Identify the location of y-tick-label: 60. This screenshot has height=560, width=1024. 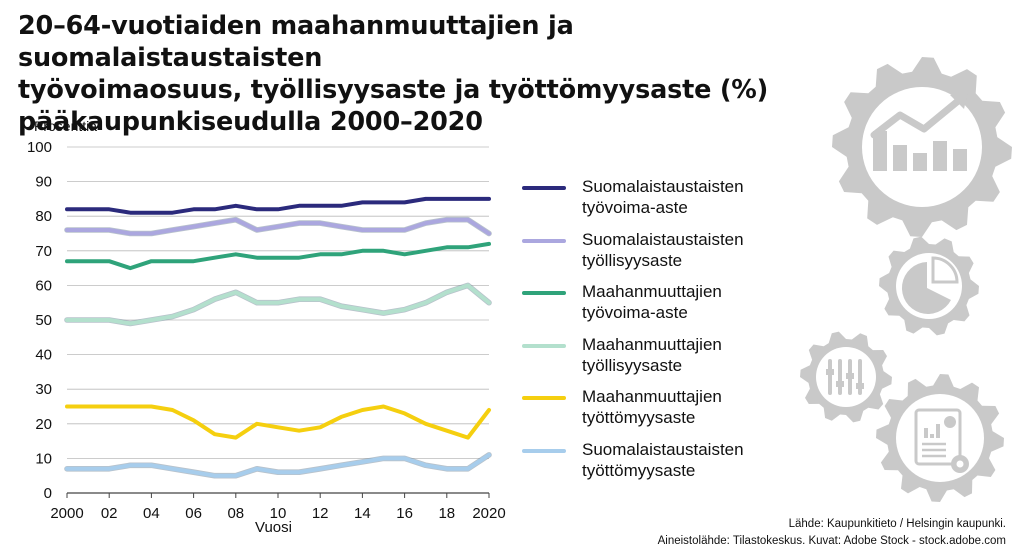
(43, 285).